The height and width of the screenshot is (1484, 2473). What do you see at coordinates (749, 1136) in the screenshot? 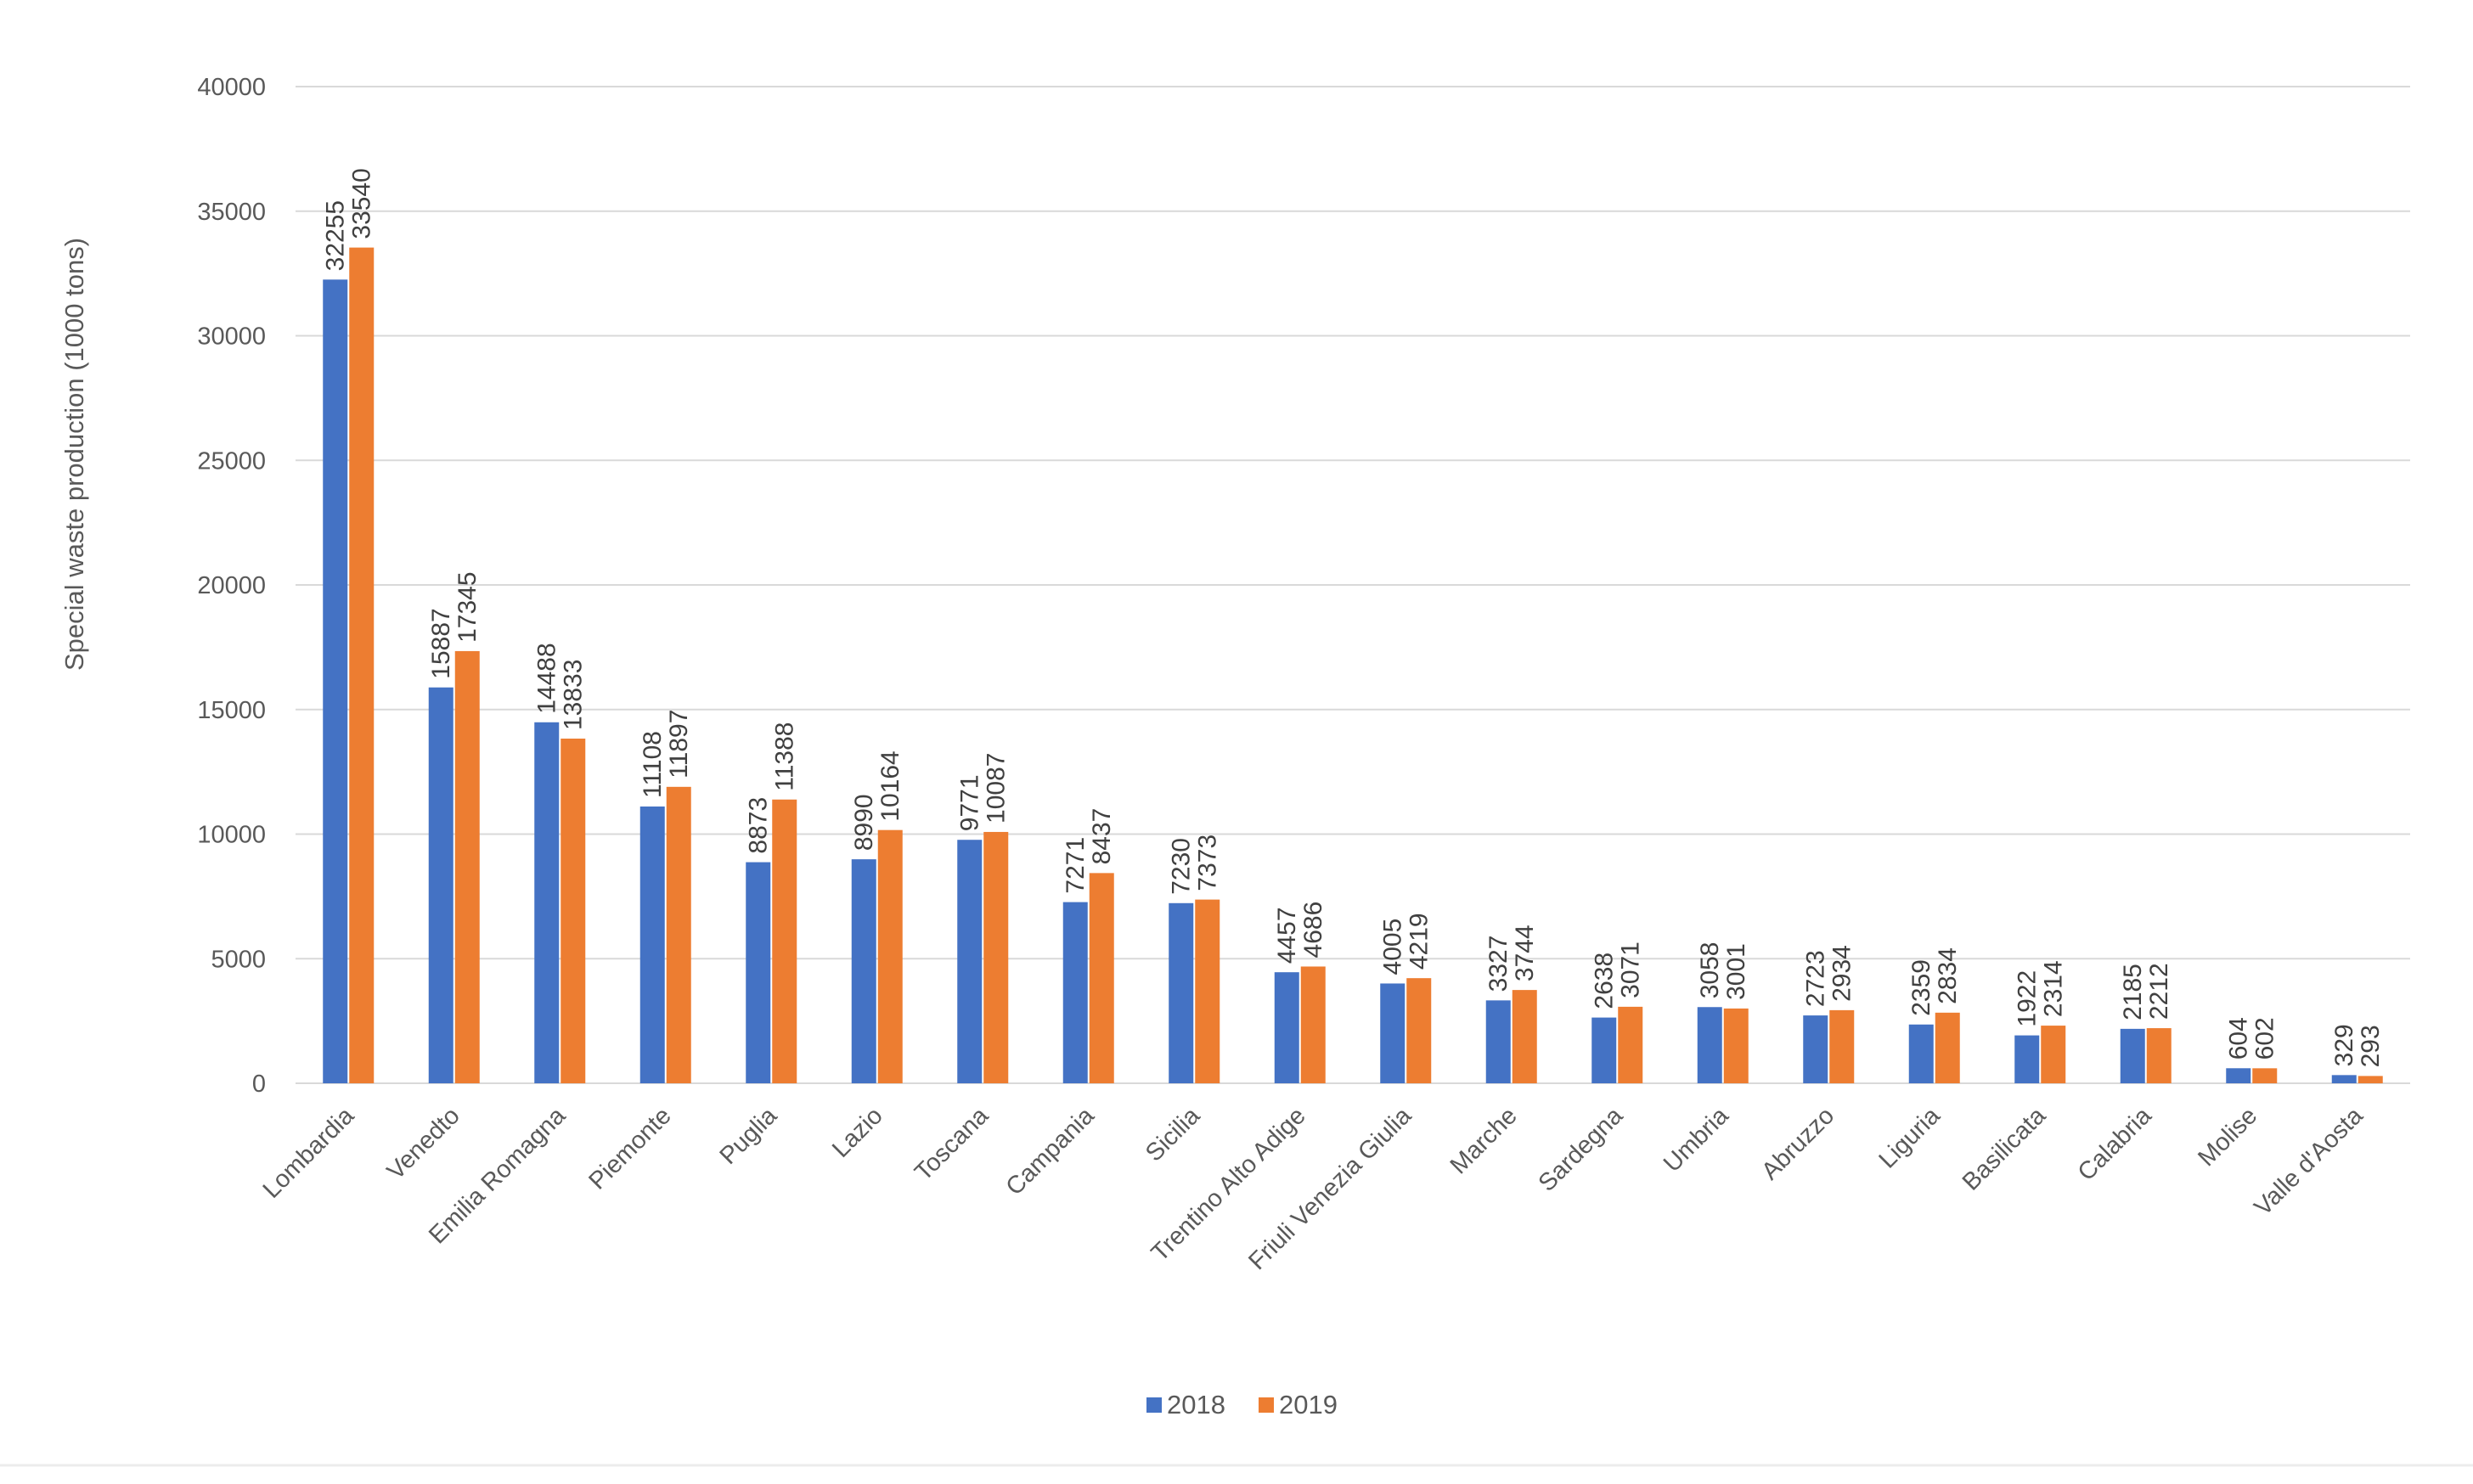
I see `x-category-label: Puglia` at bounding box center [749, 1136].